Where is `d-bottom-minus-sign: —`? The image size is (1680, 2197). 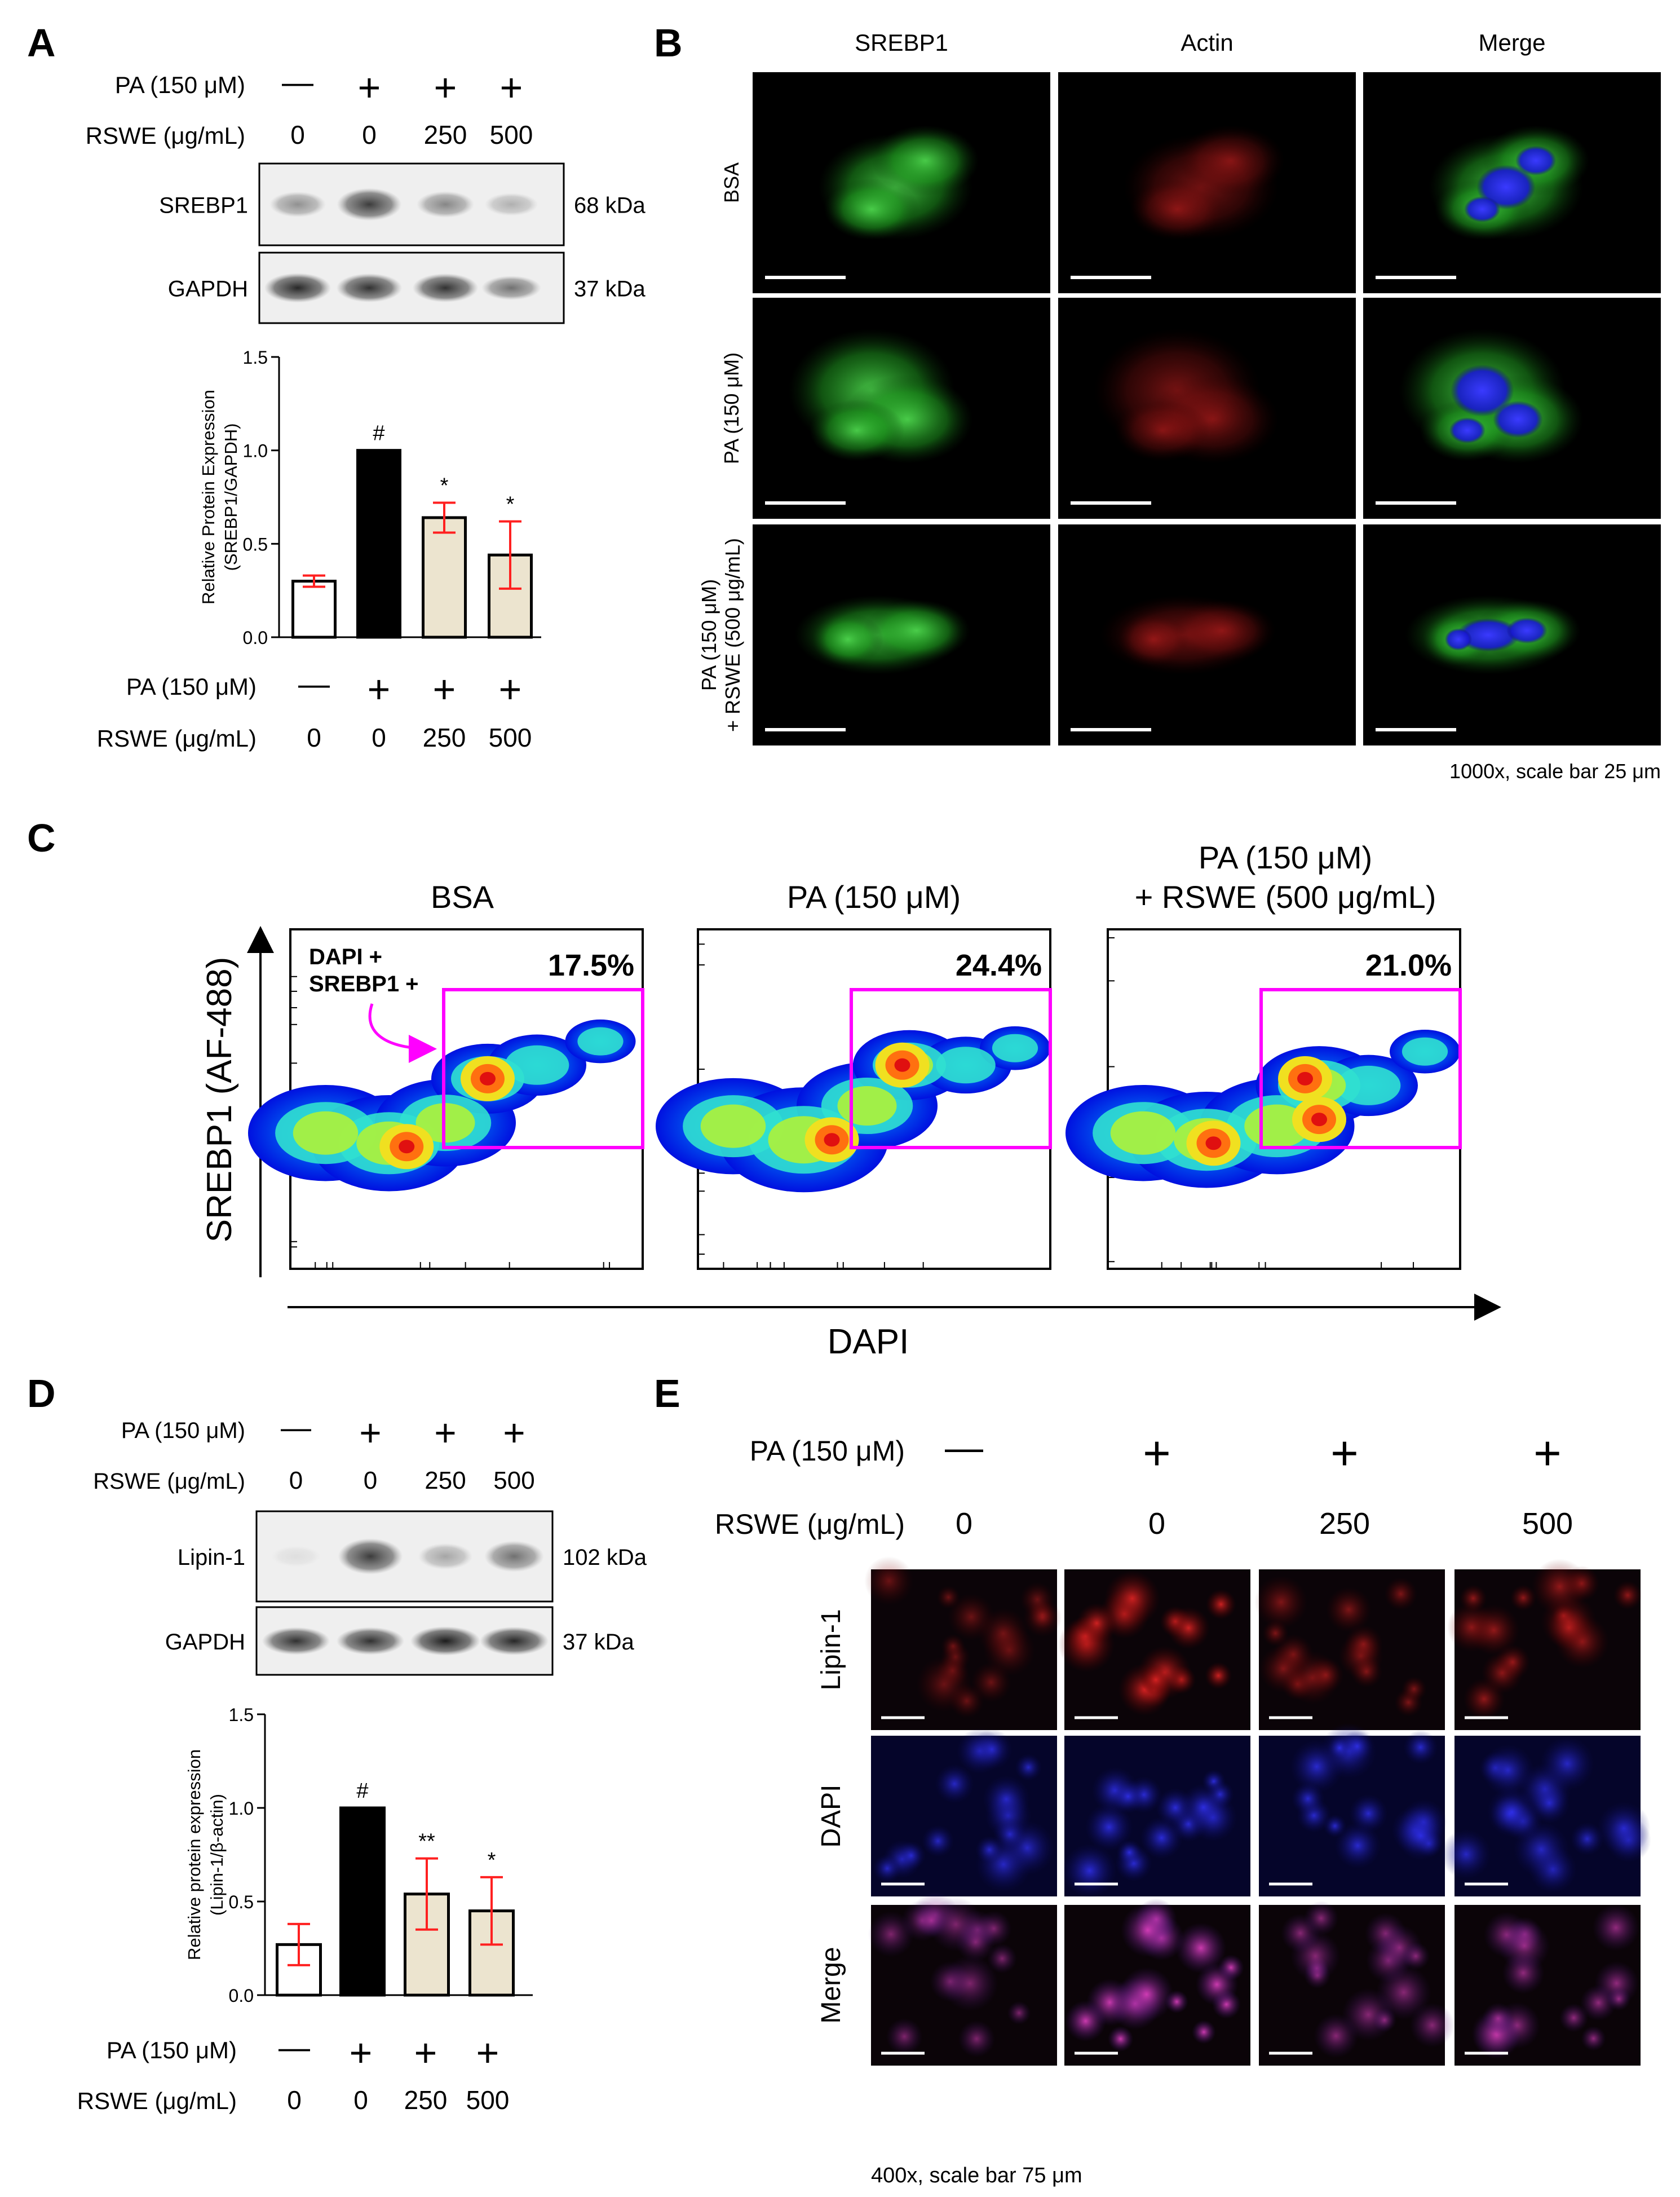
d-bottom-minus-sign: — is located at coordinates (294, 2047).